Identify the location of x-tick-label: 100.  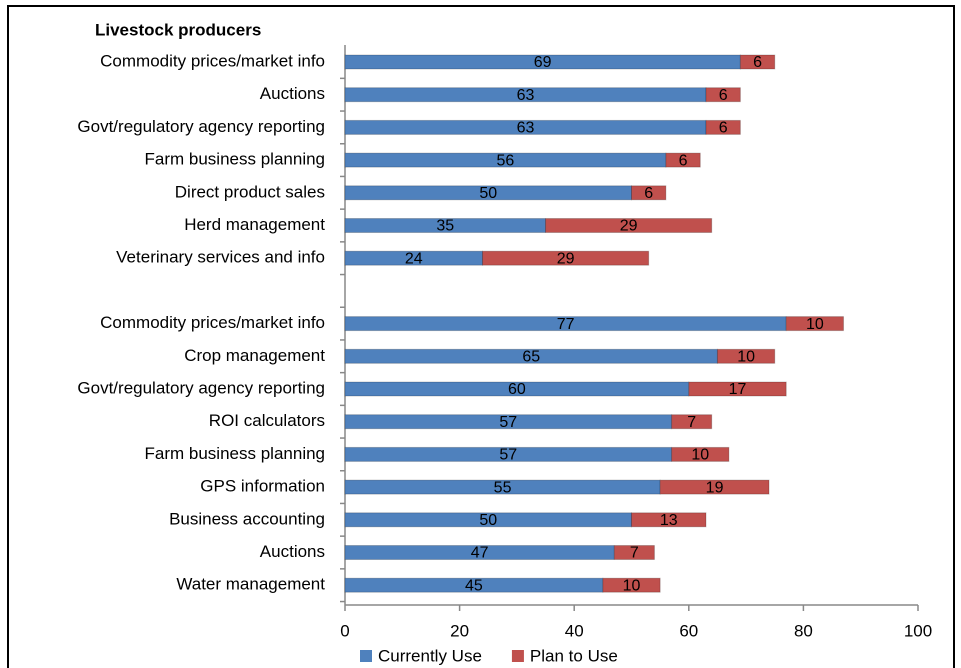
(918, 630).